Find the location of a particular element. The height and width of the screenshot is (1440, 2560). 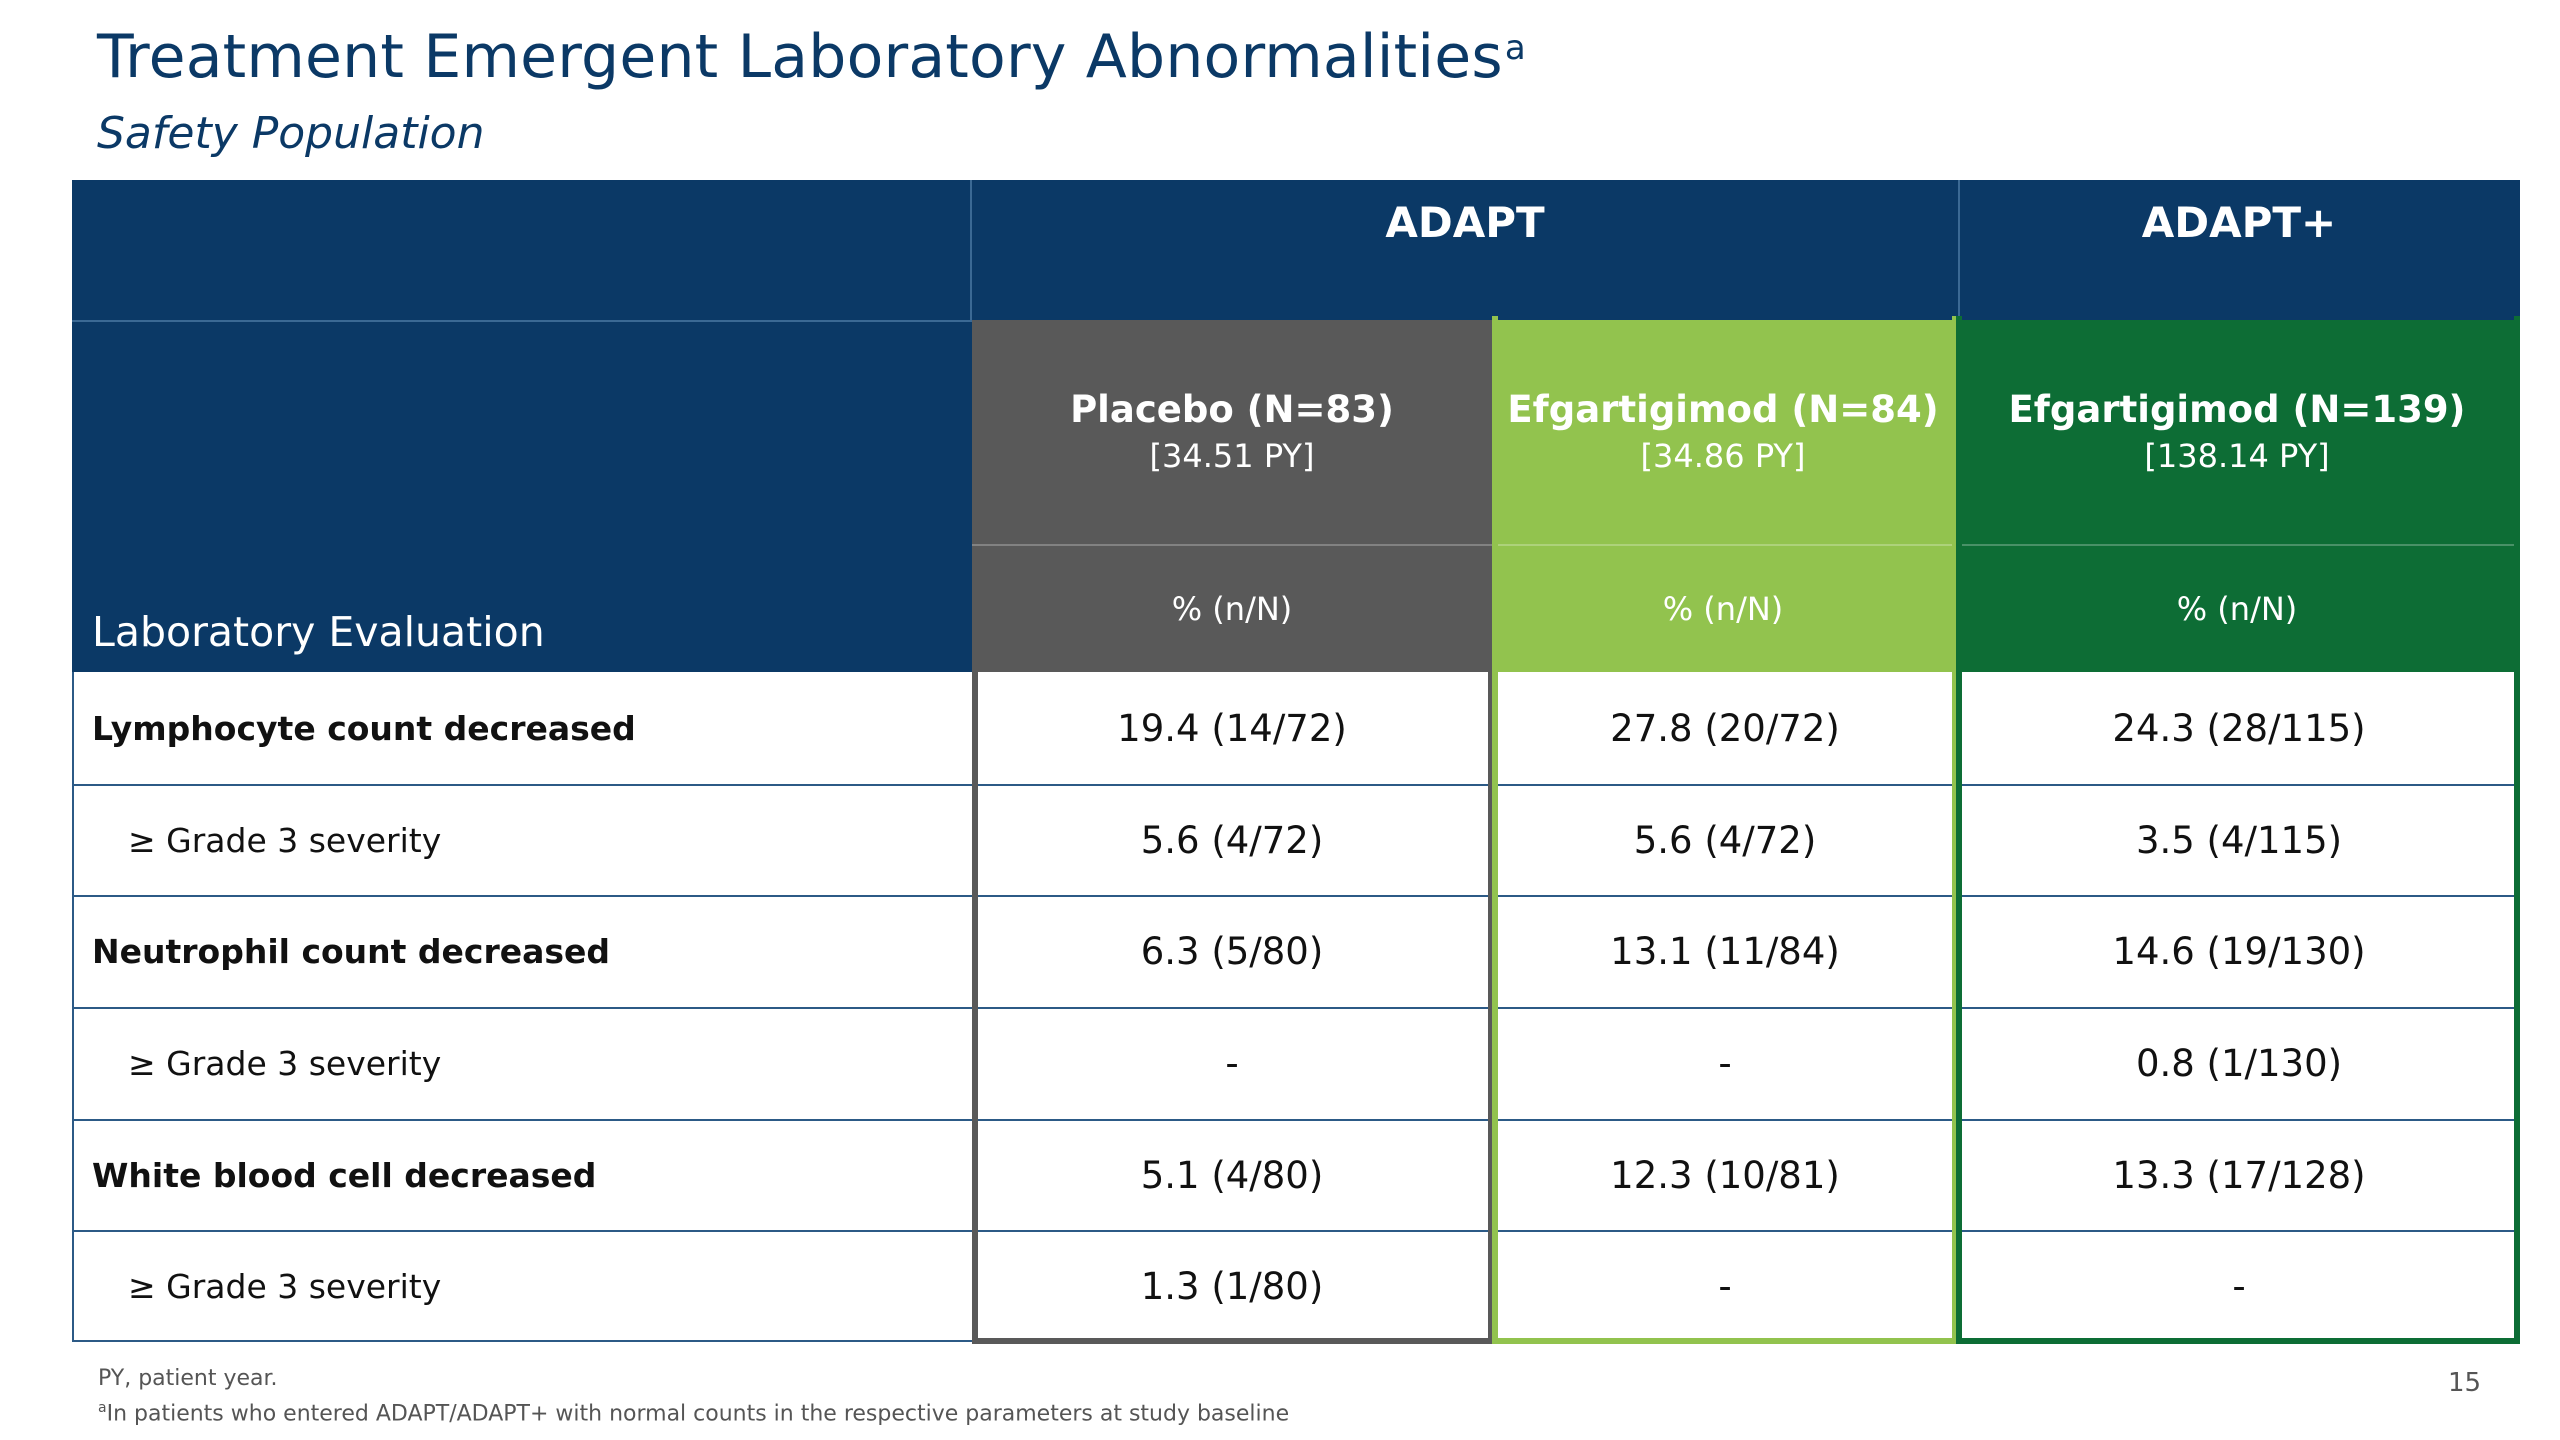

header-band is located at coordinates (1296, 250).